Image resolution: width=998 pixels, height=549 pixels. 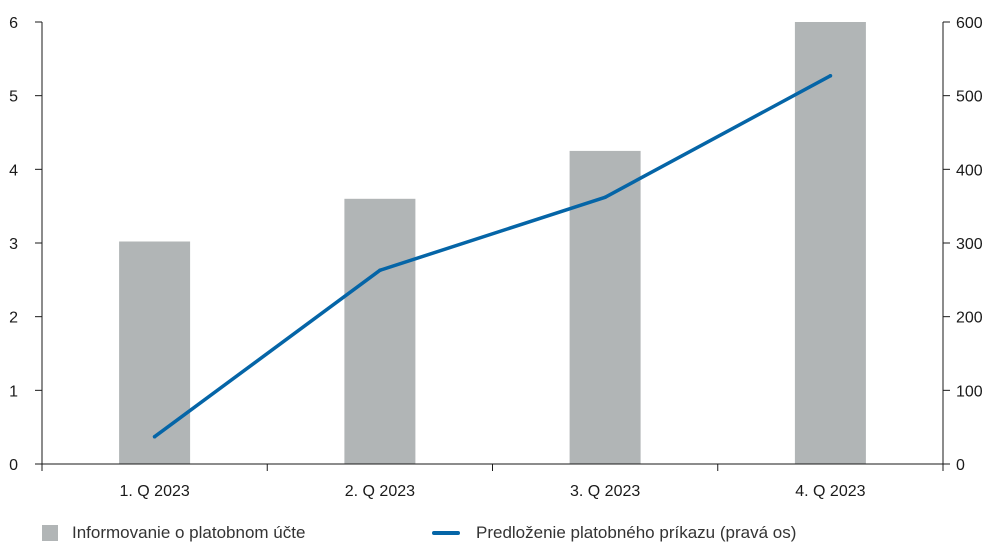 What do you see at coordinates (13, 97) in the screenshot?
I see `left-tick-label-5: 5` at bounding box center [13, 97].